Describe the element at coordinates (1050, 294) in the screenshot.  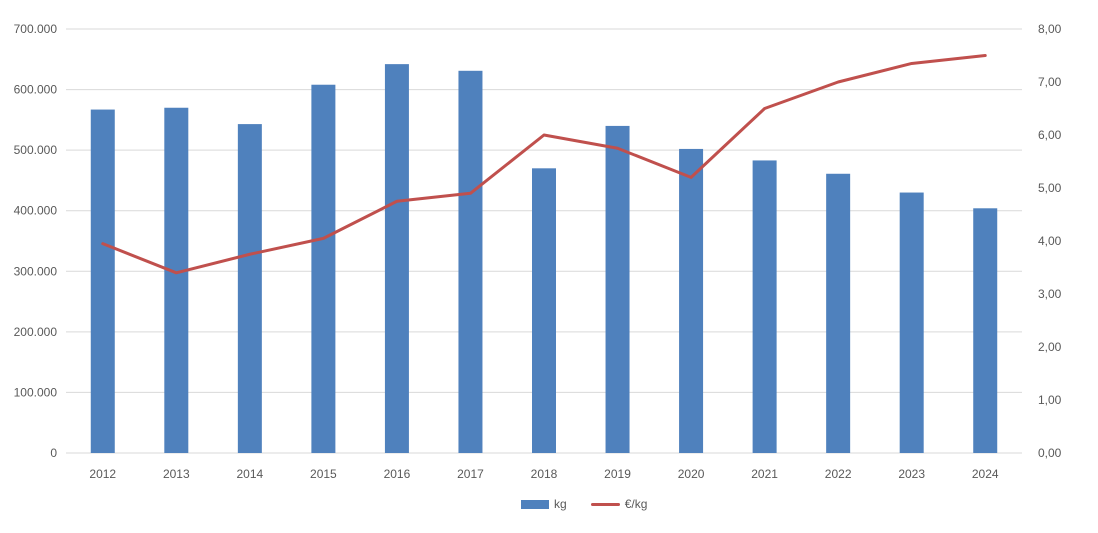
I see `right-axis-tick-label: 3,00` at that location.